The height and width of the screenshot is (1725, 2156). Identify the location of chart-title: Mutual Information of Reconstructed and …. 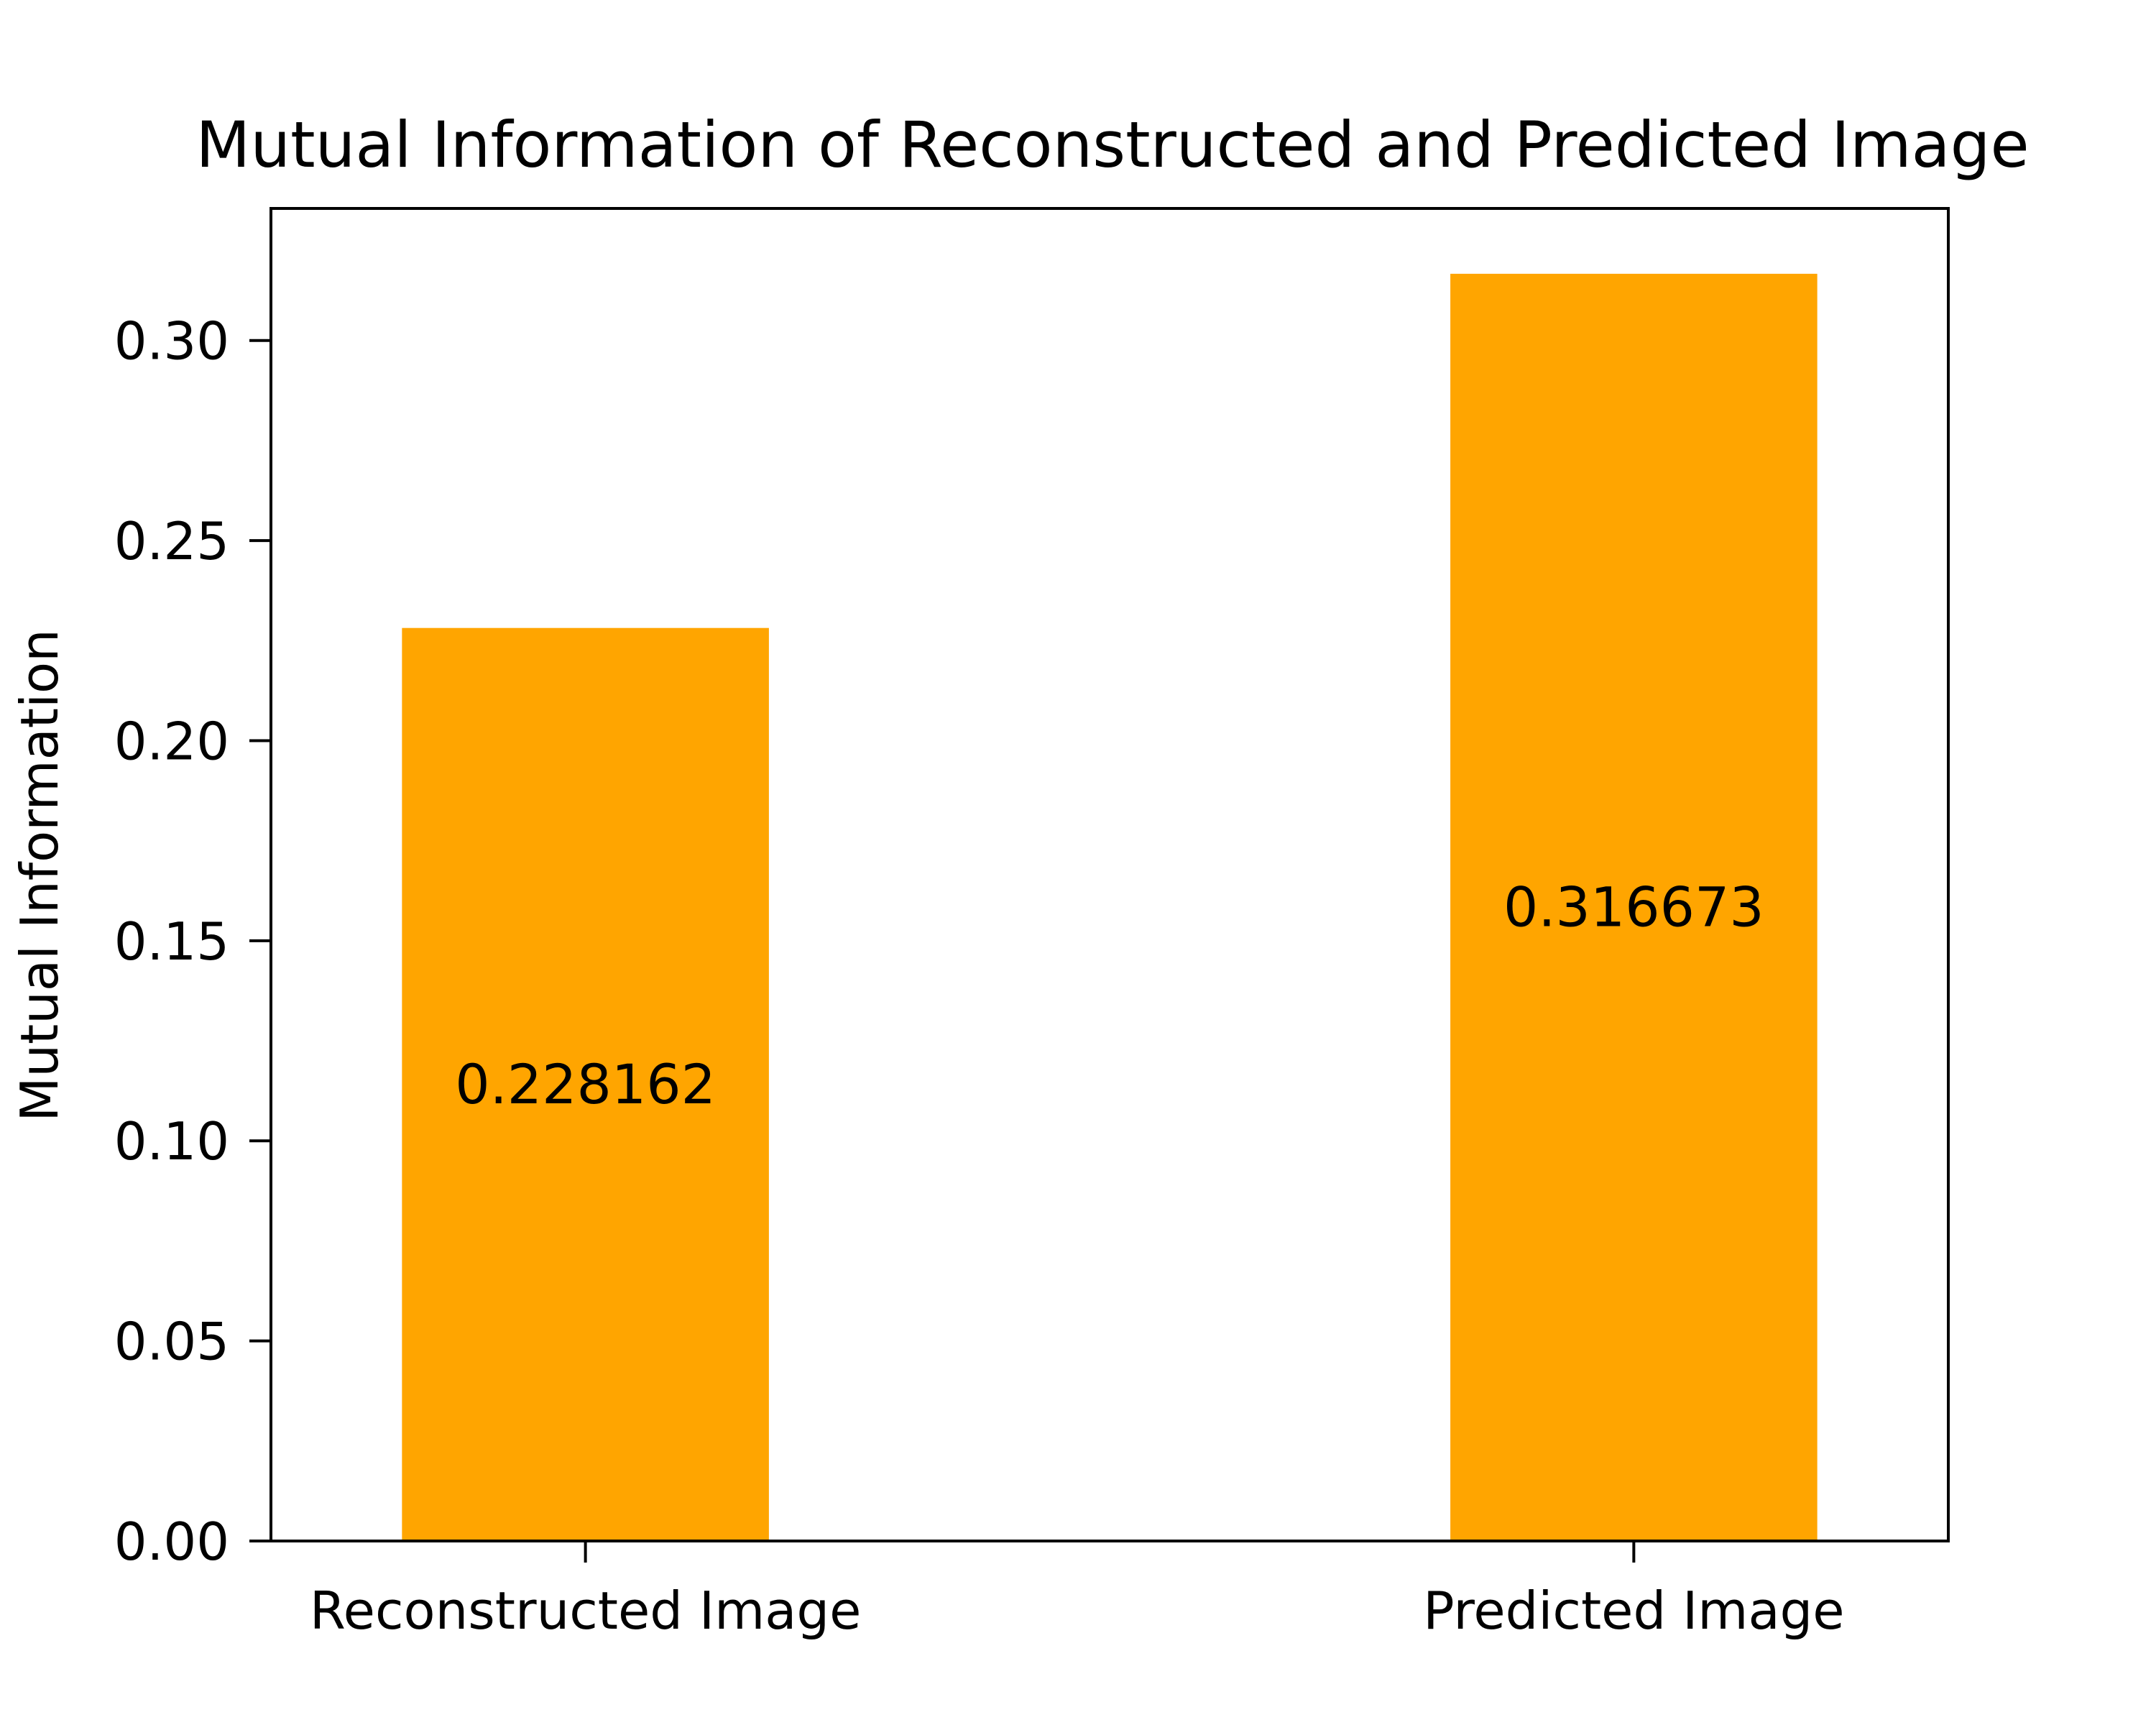
(1112, 145).